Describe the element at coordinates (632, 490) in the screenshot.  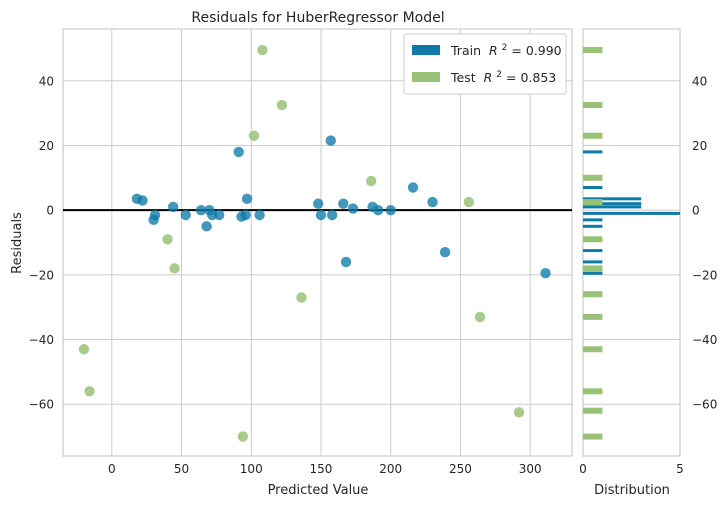
I see `histogram-x-label: Distribution` at that location.